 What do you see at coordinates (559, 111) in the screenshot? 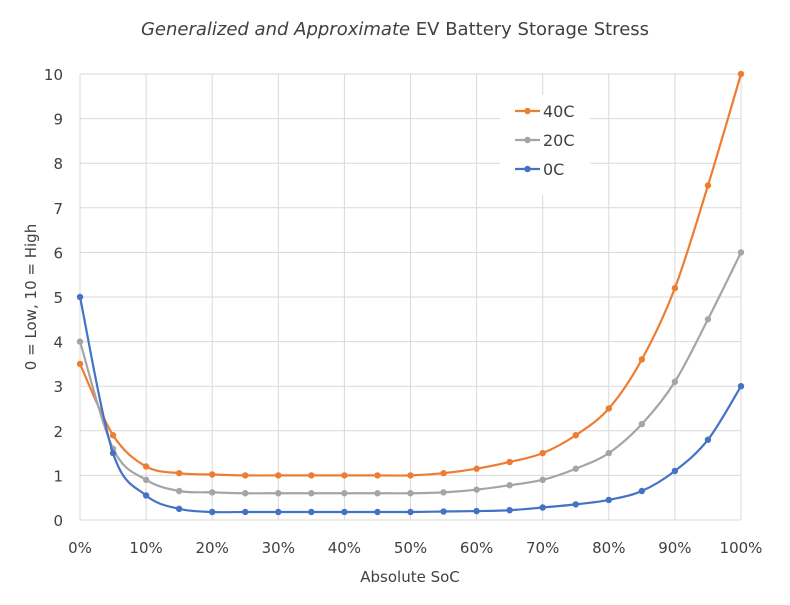
I see `legend-label: 40C` at bounding box center [559, 111].